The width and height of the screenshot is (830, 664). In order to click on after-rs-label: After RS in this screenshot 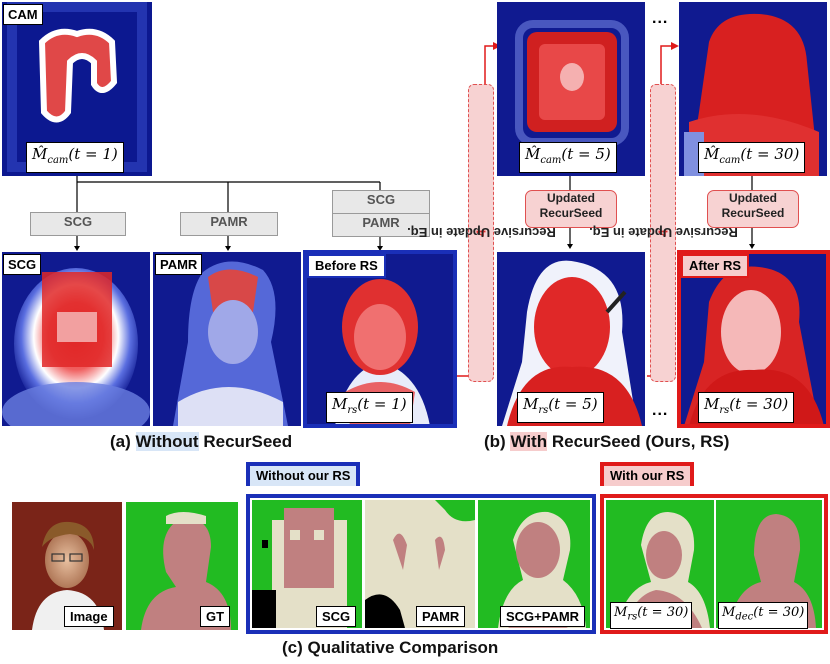, I will do `click(715, 266)`.